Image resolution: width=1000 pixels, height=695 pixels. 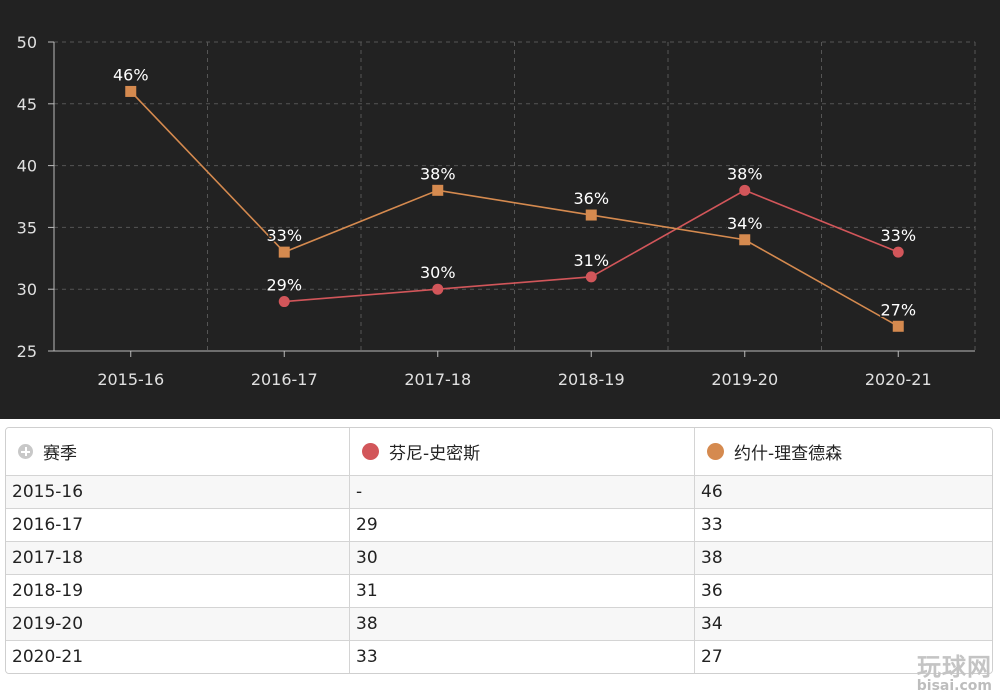 I want to click on x-tick-label: 2017-18, so click(x=437, y=379).